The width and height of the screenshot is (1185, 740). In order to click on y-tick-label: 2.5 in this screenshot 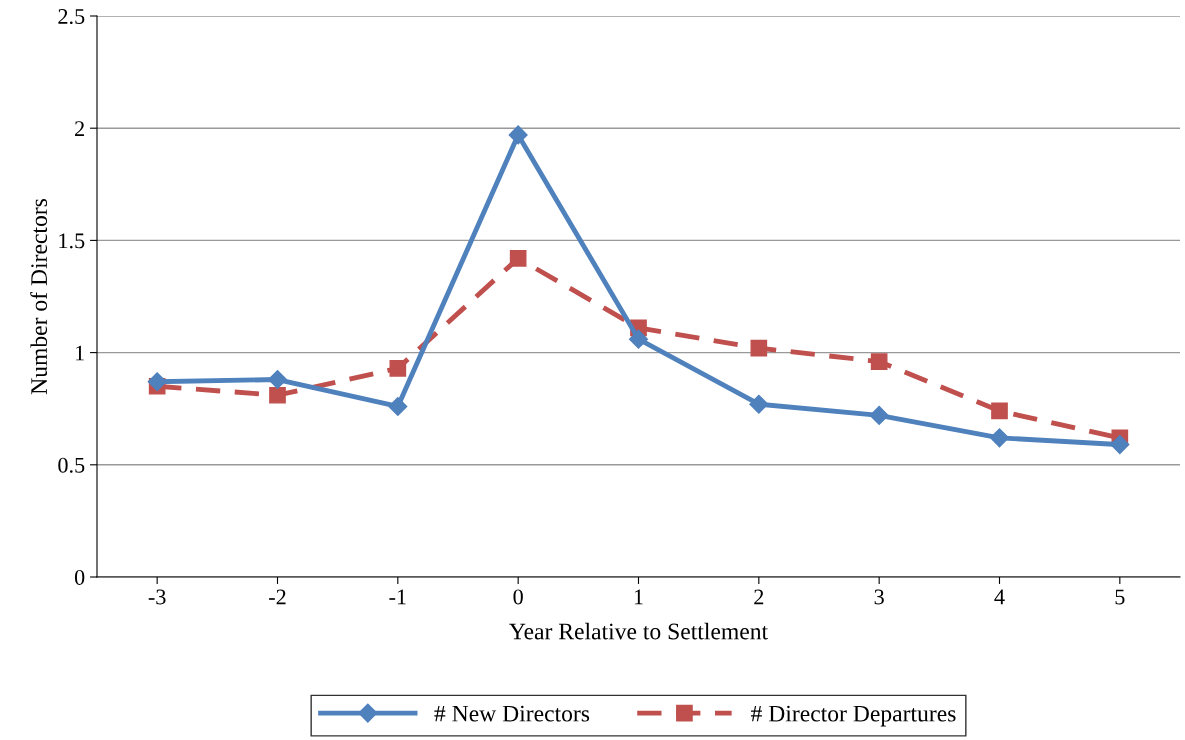, I will do `click(71, 16)`.